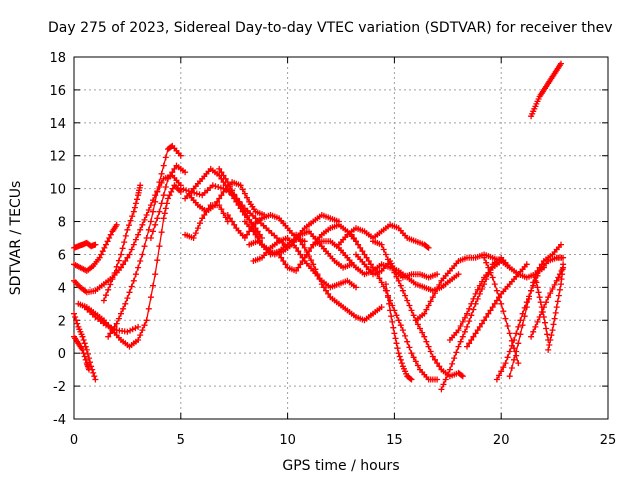 This screenshot has height=480, width=640. What do you see at coordinates (57, 58) in the screenshot?
I see `y-tick-label: 18` at bounding box center [57, 58].